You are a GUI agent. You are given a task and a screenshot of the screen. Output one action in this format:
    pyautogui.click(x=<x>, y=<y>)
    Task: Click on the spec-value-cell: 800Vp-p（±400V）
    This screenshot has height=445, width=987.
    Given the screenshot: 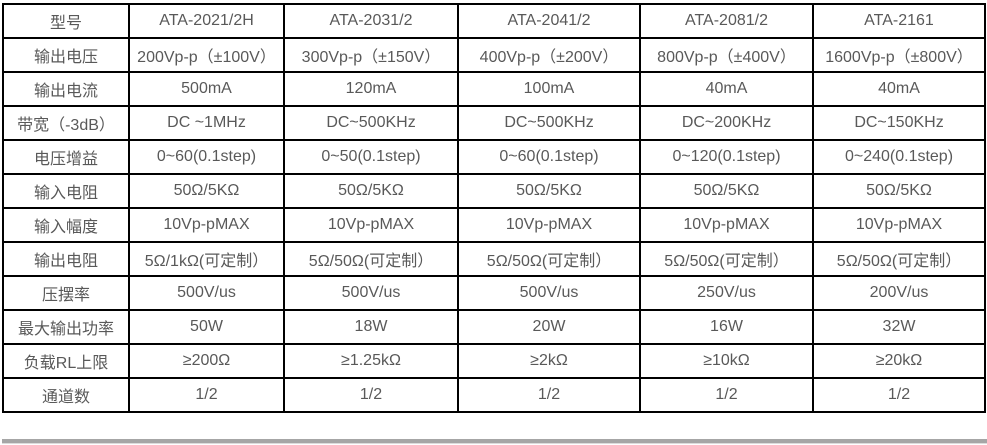 What is the action you would take?
    pyautogui.click(x=726, y=55)
    